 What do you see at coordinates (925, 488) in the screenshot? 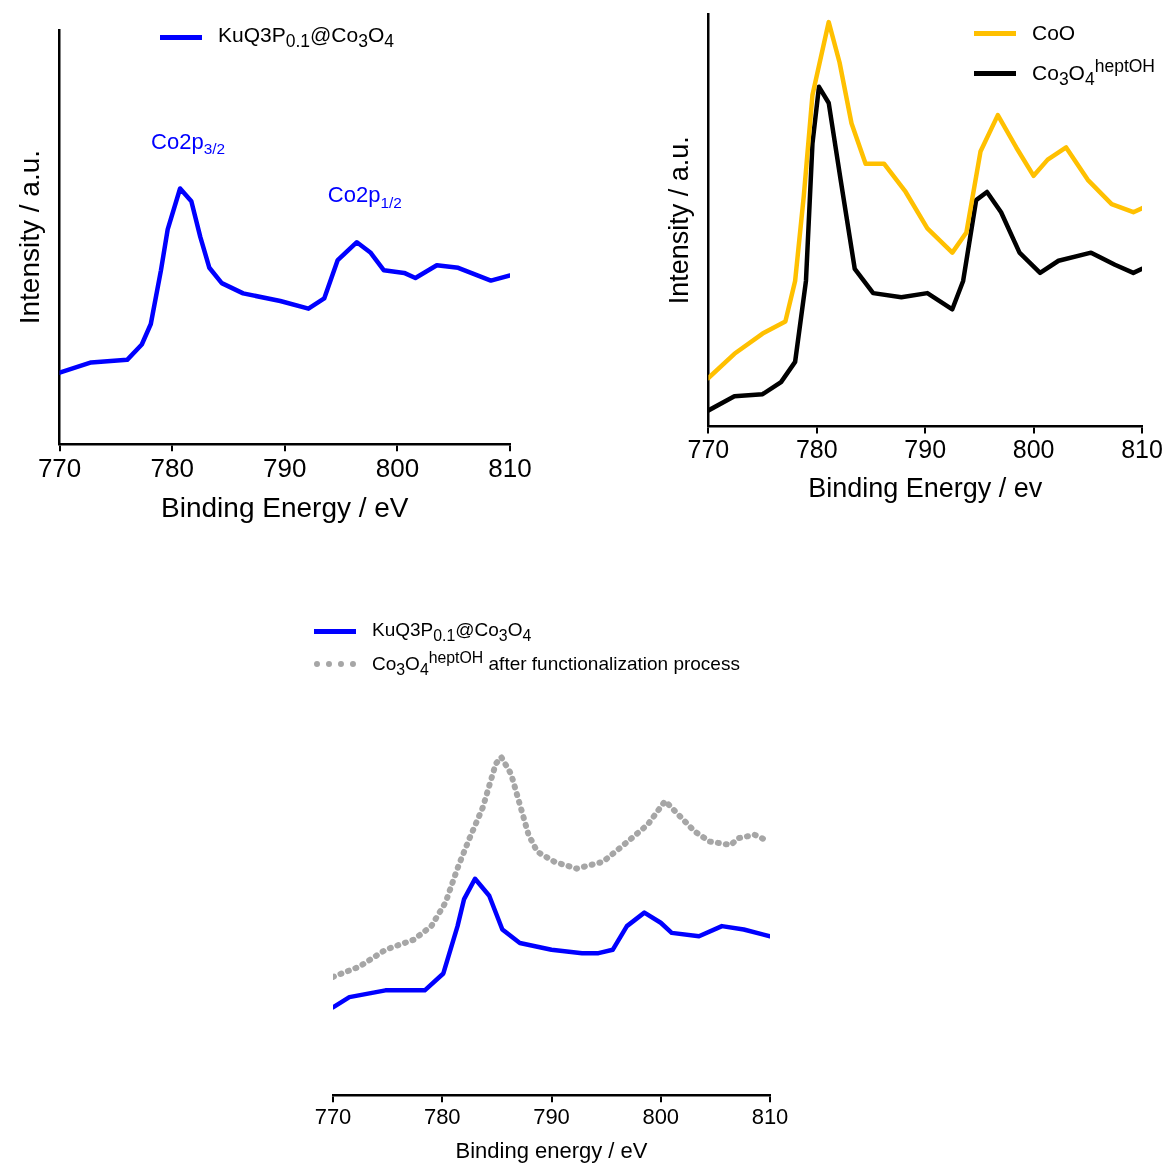
I see `x-axis-title: Binding Energy / ev` at bounding box center [925, 488].